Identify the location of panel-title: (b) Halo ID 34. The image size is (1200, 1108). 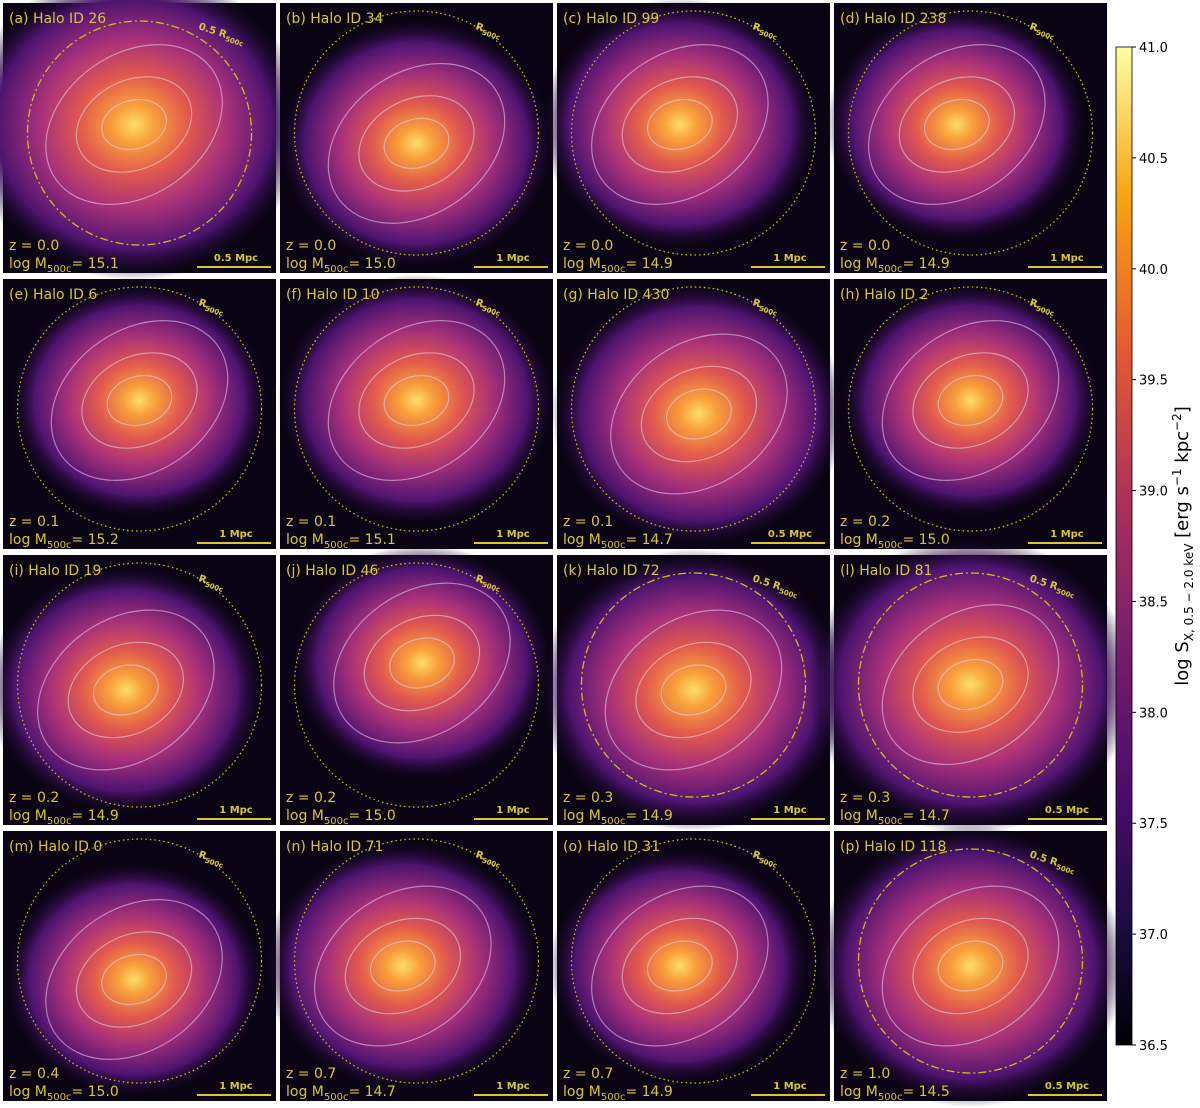
(335, 19).